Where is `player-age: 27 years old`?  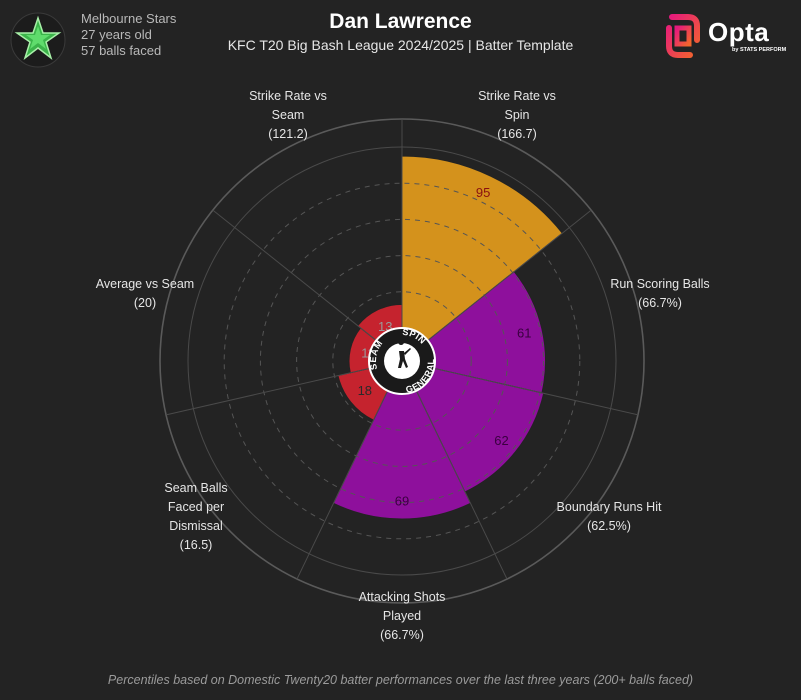
player-age: 27 years old is located at coordinates (116, 34).